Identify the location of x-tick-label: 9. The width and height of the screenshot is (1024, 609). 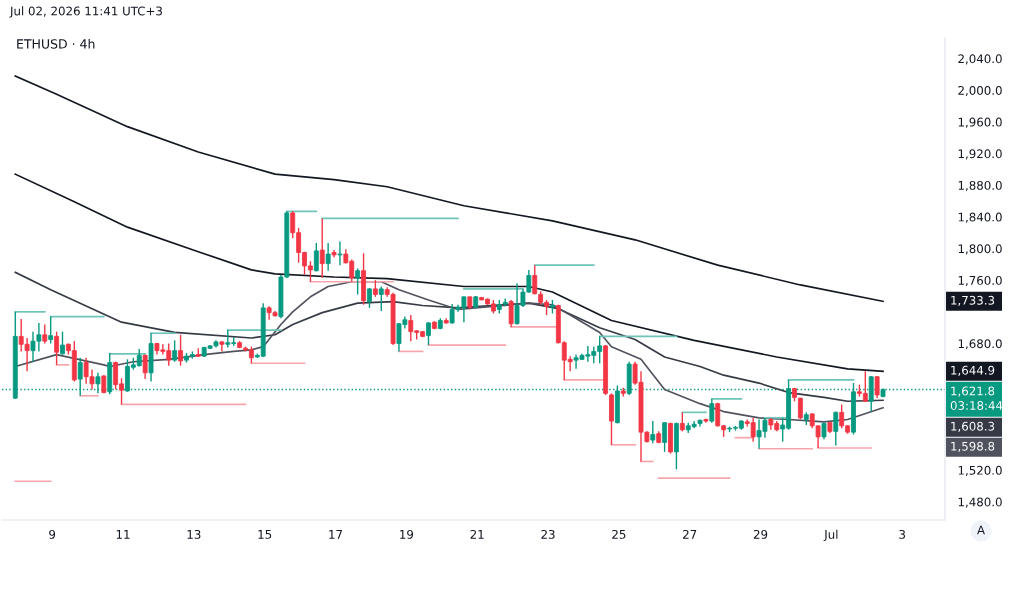
(52, 534).